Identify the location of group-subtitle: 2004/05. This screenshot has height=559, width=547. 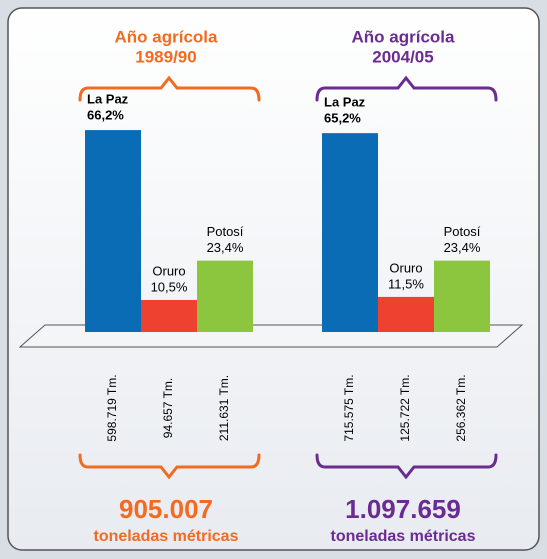
(402, 56).